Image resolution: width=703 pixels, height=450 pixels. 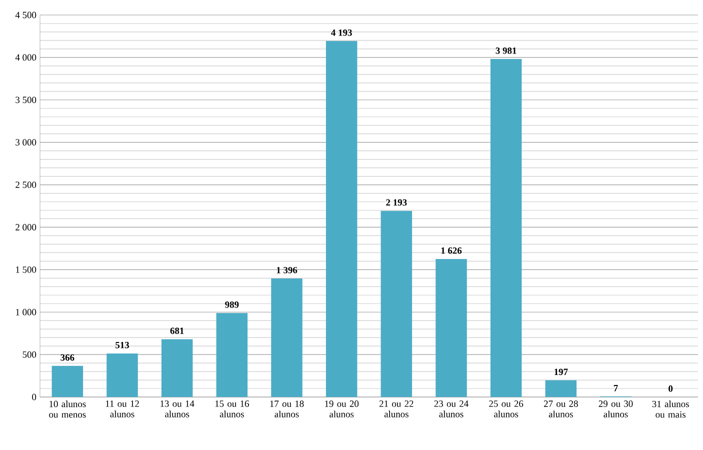 I want to click on x-tick-label: 10 alunos ou menos, so click(x=67, y=409).